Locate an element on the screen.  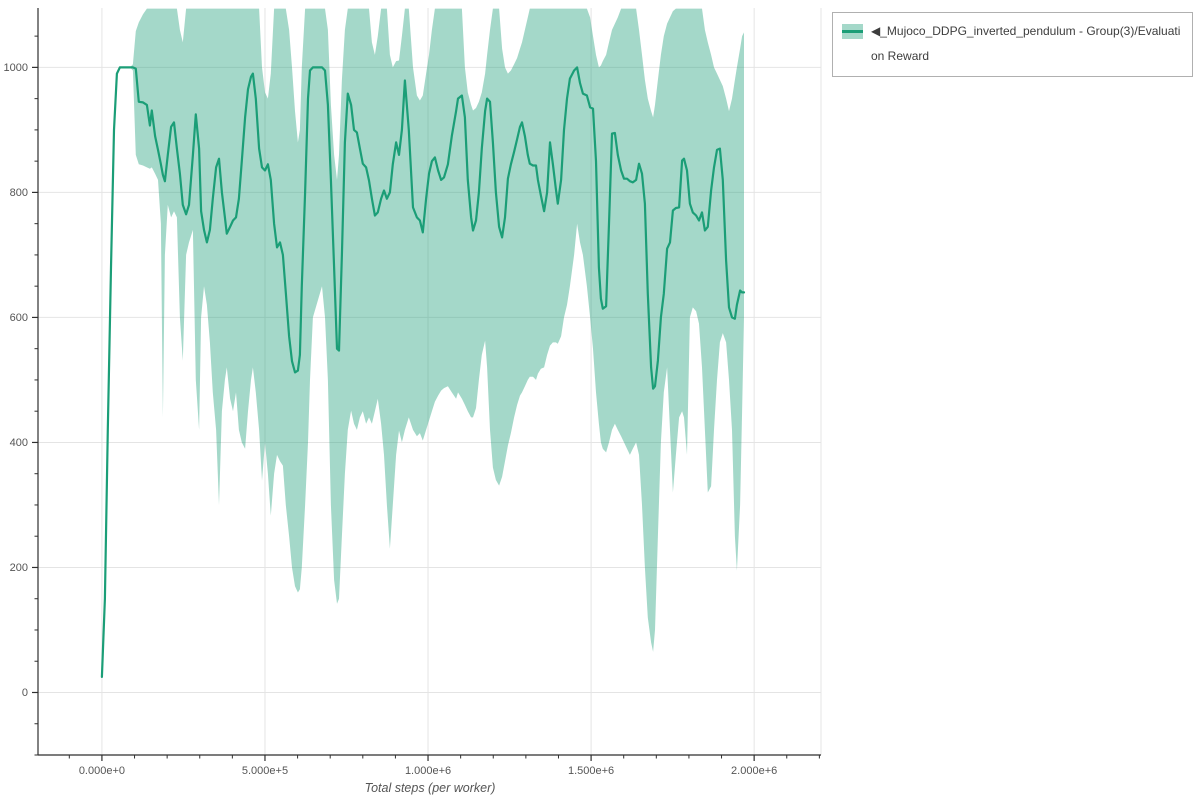
svg-text: 800 is located at coordinates (19, 193).